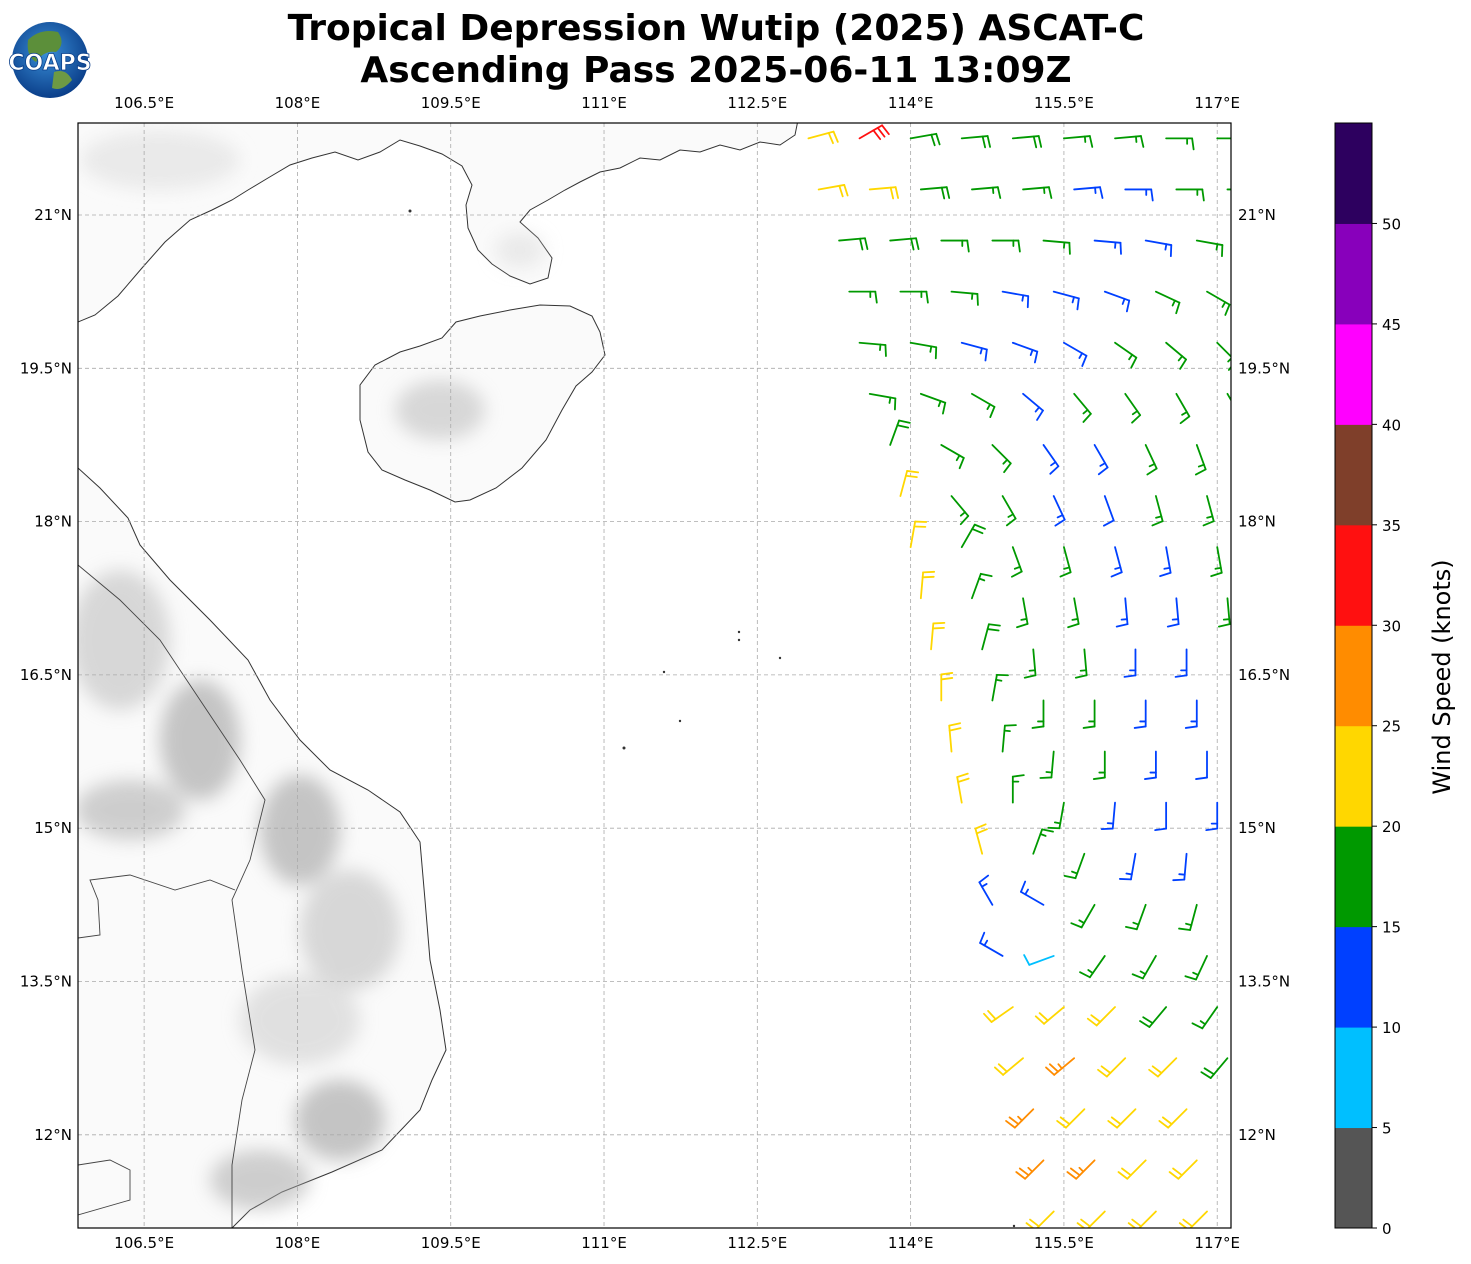  I want to click on colorbar-tick-label: 25, so click(1391, 727).